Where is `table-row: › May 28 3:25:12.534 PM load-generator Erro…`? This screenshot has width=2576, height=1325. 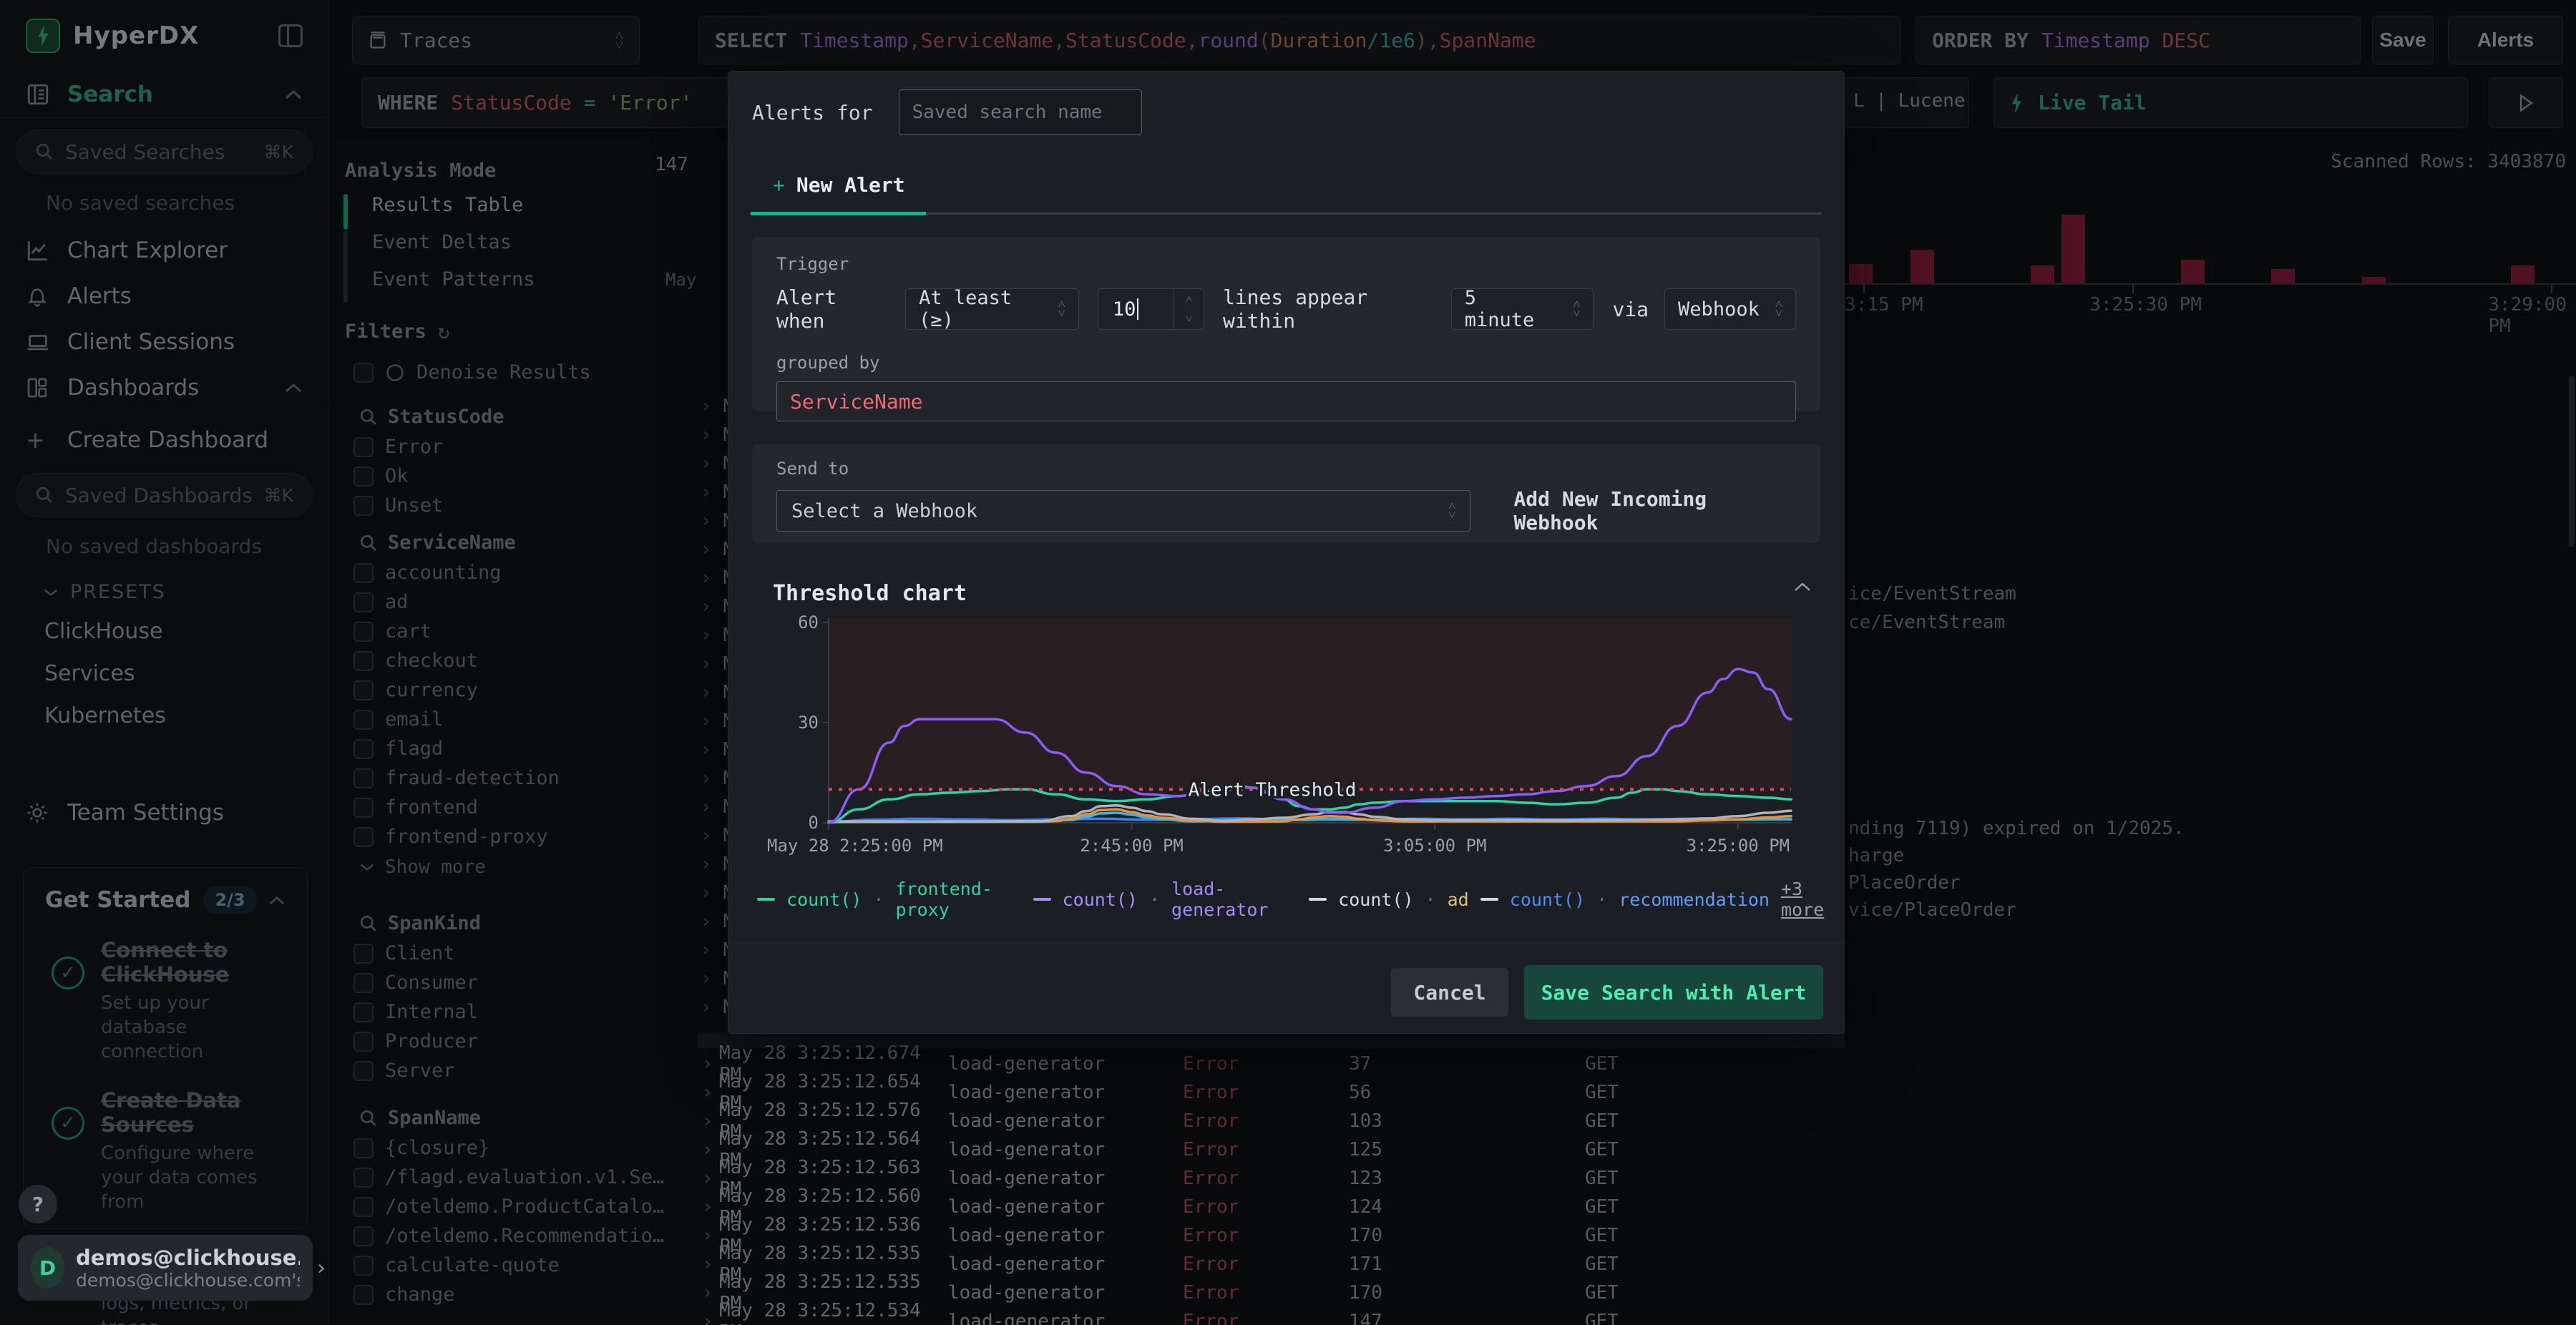
table-row: › May 28 3:25:12.534 PM load-generator Erro… is located at coordinates (1637, 1313).